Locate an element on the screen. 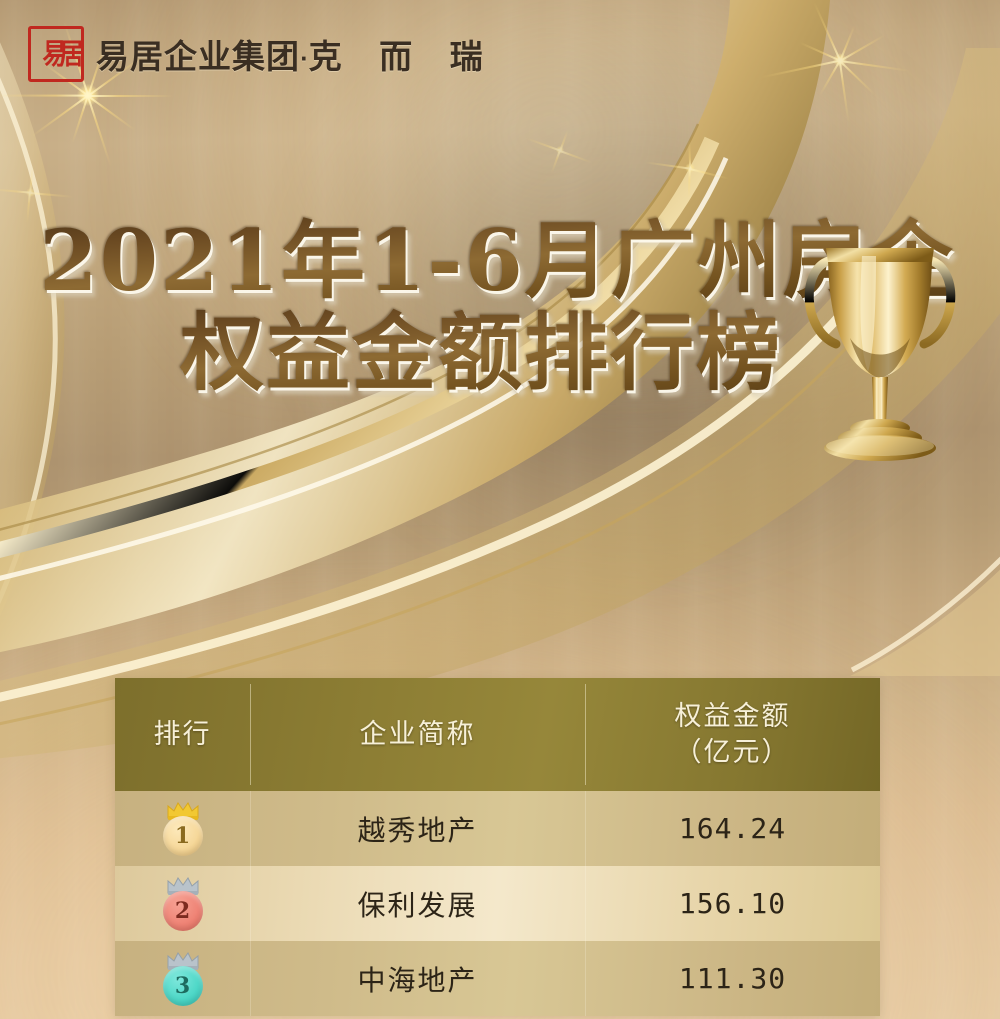 Image resolution: width=1000 pixels, height=1019 pixels. column-header-rank: 排行 is located at coordinates (182, 734).